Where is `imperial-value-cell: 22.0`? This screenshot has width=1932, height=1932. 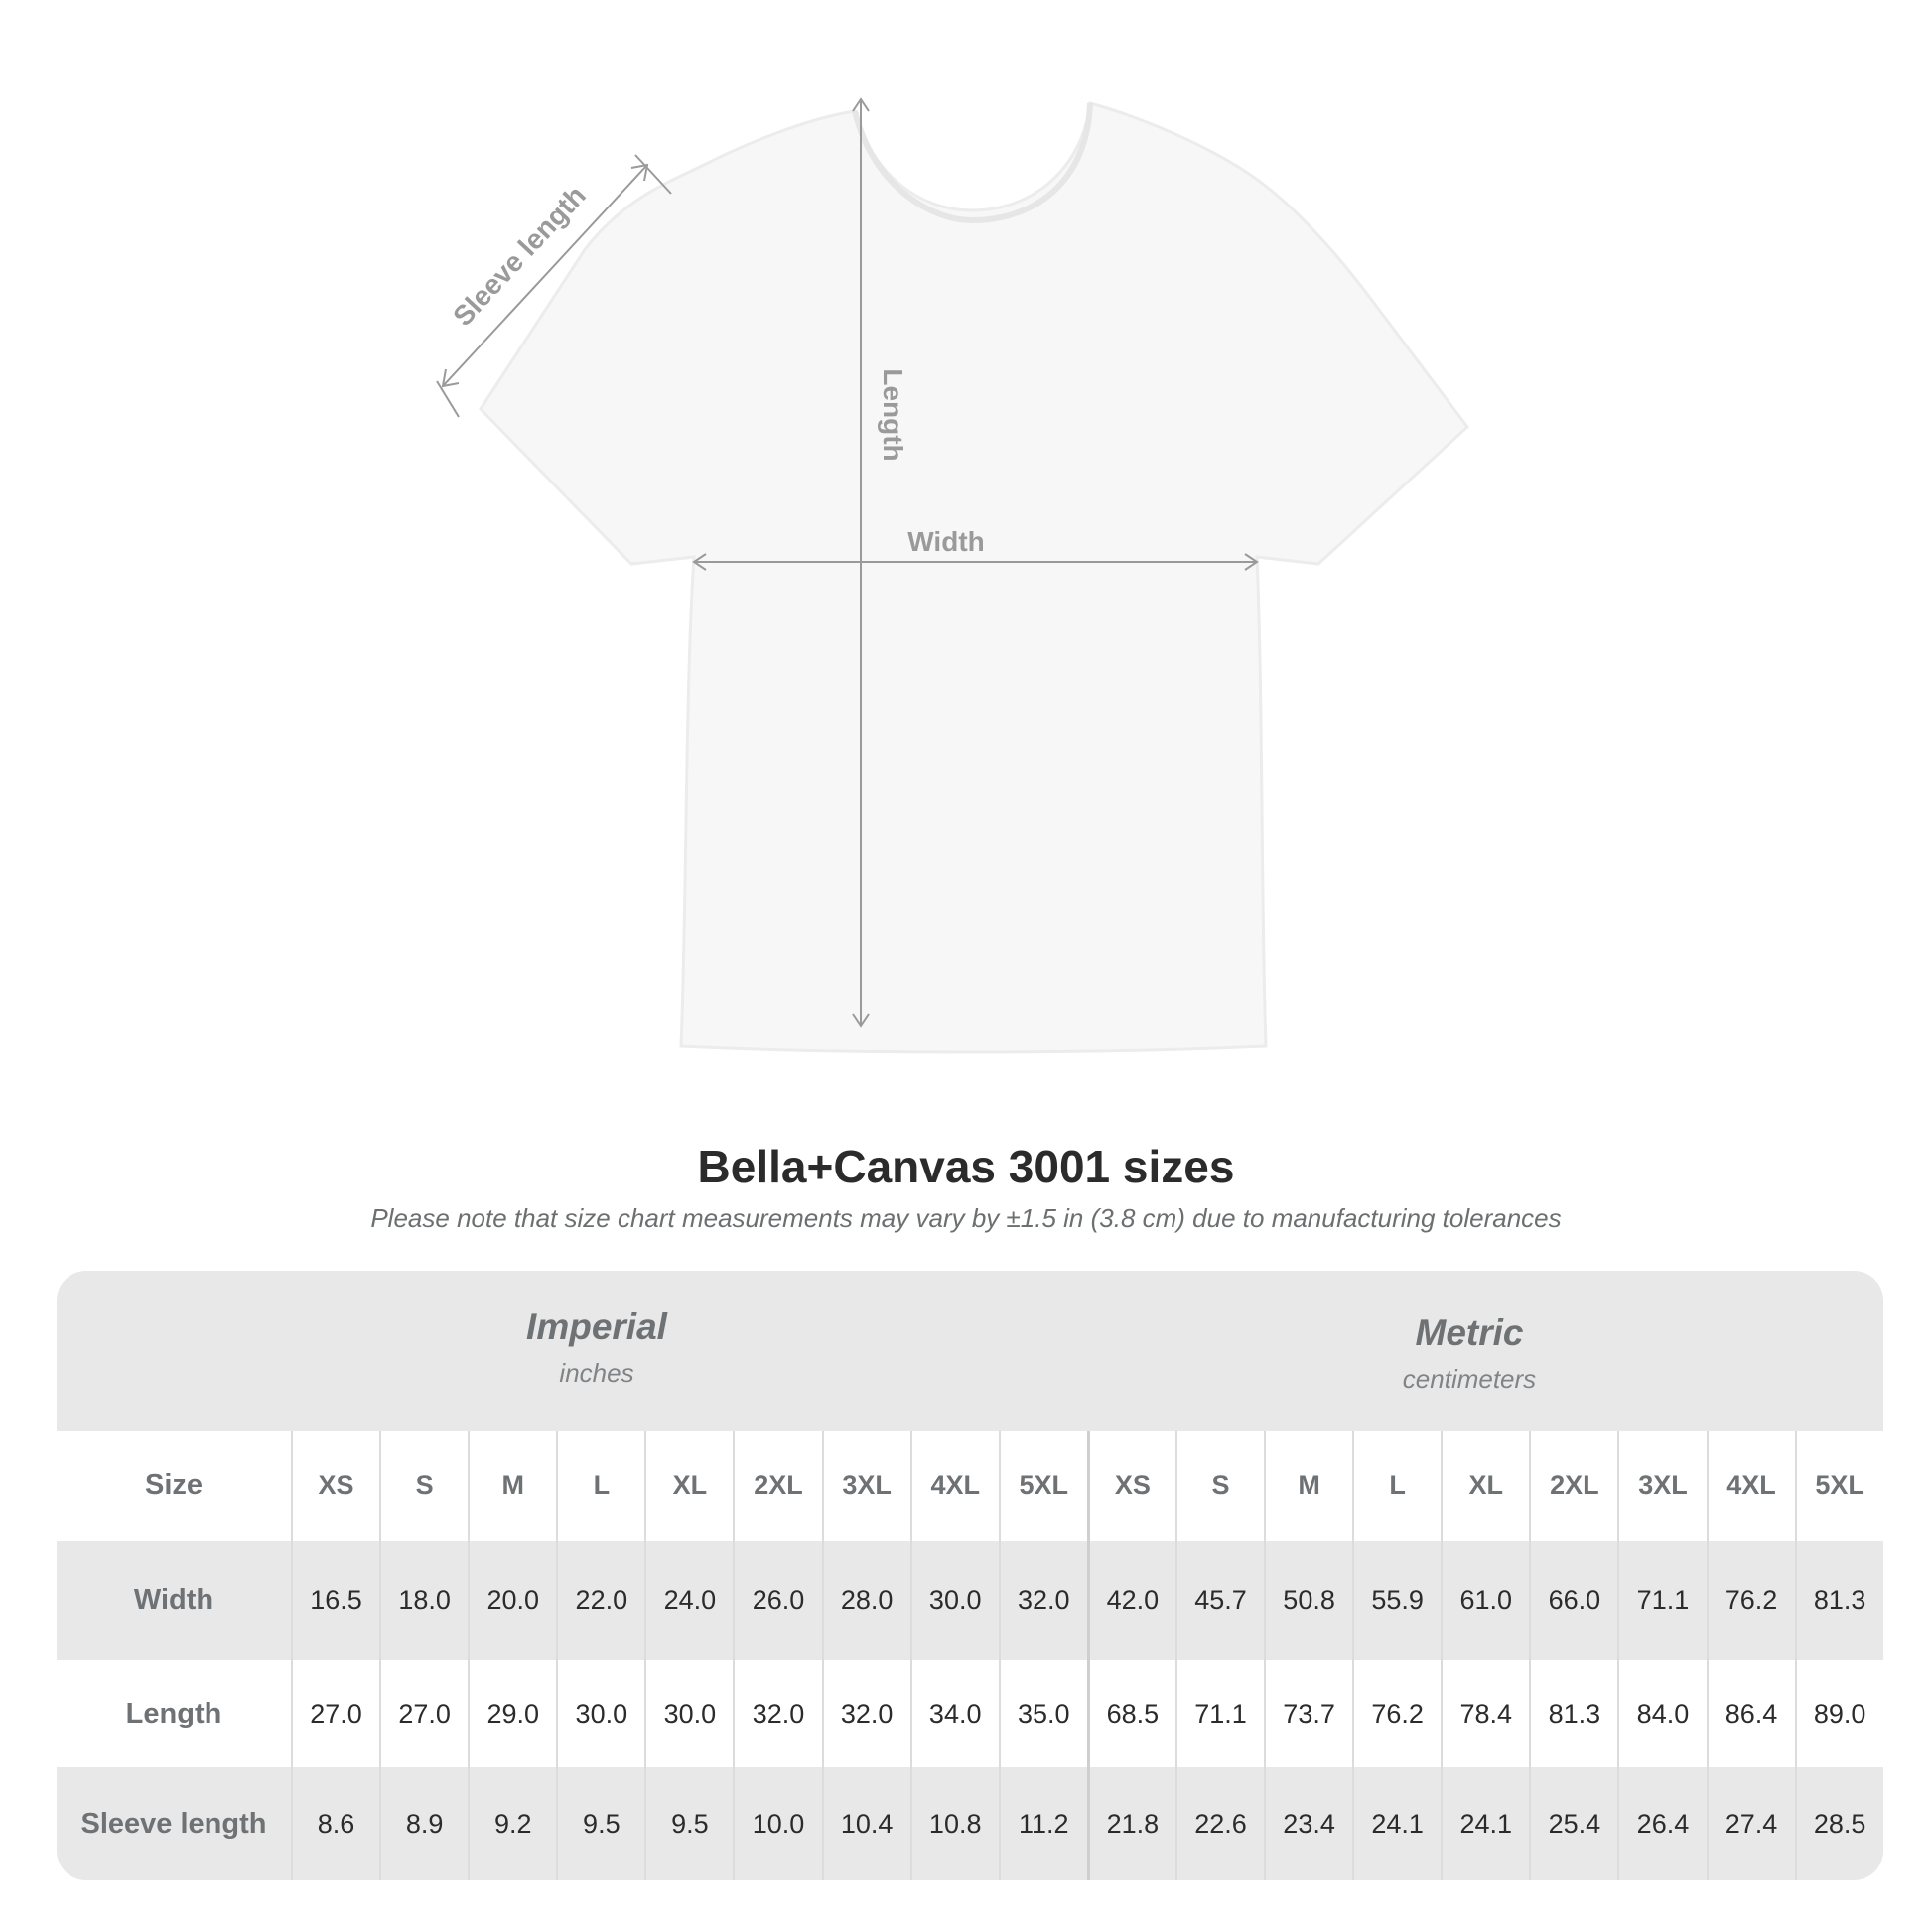 imperial-value-cell: 22.0 is located at coordinates (600, 1600).